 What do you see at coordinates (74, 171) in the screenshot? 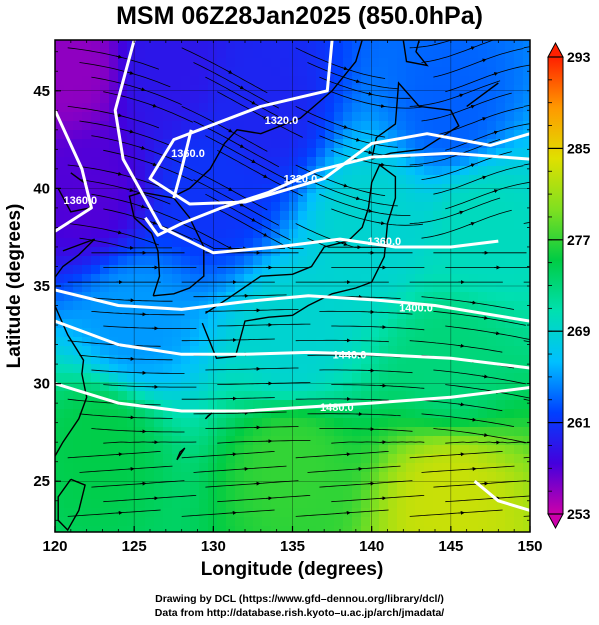
I see `contour-line` at bounding box center [74, 171].